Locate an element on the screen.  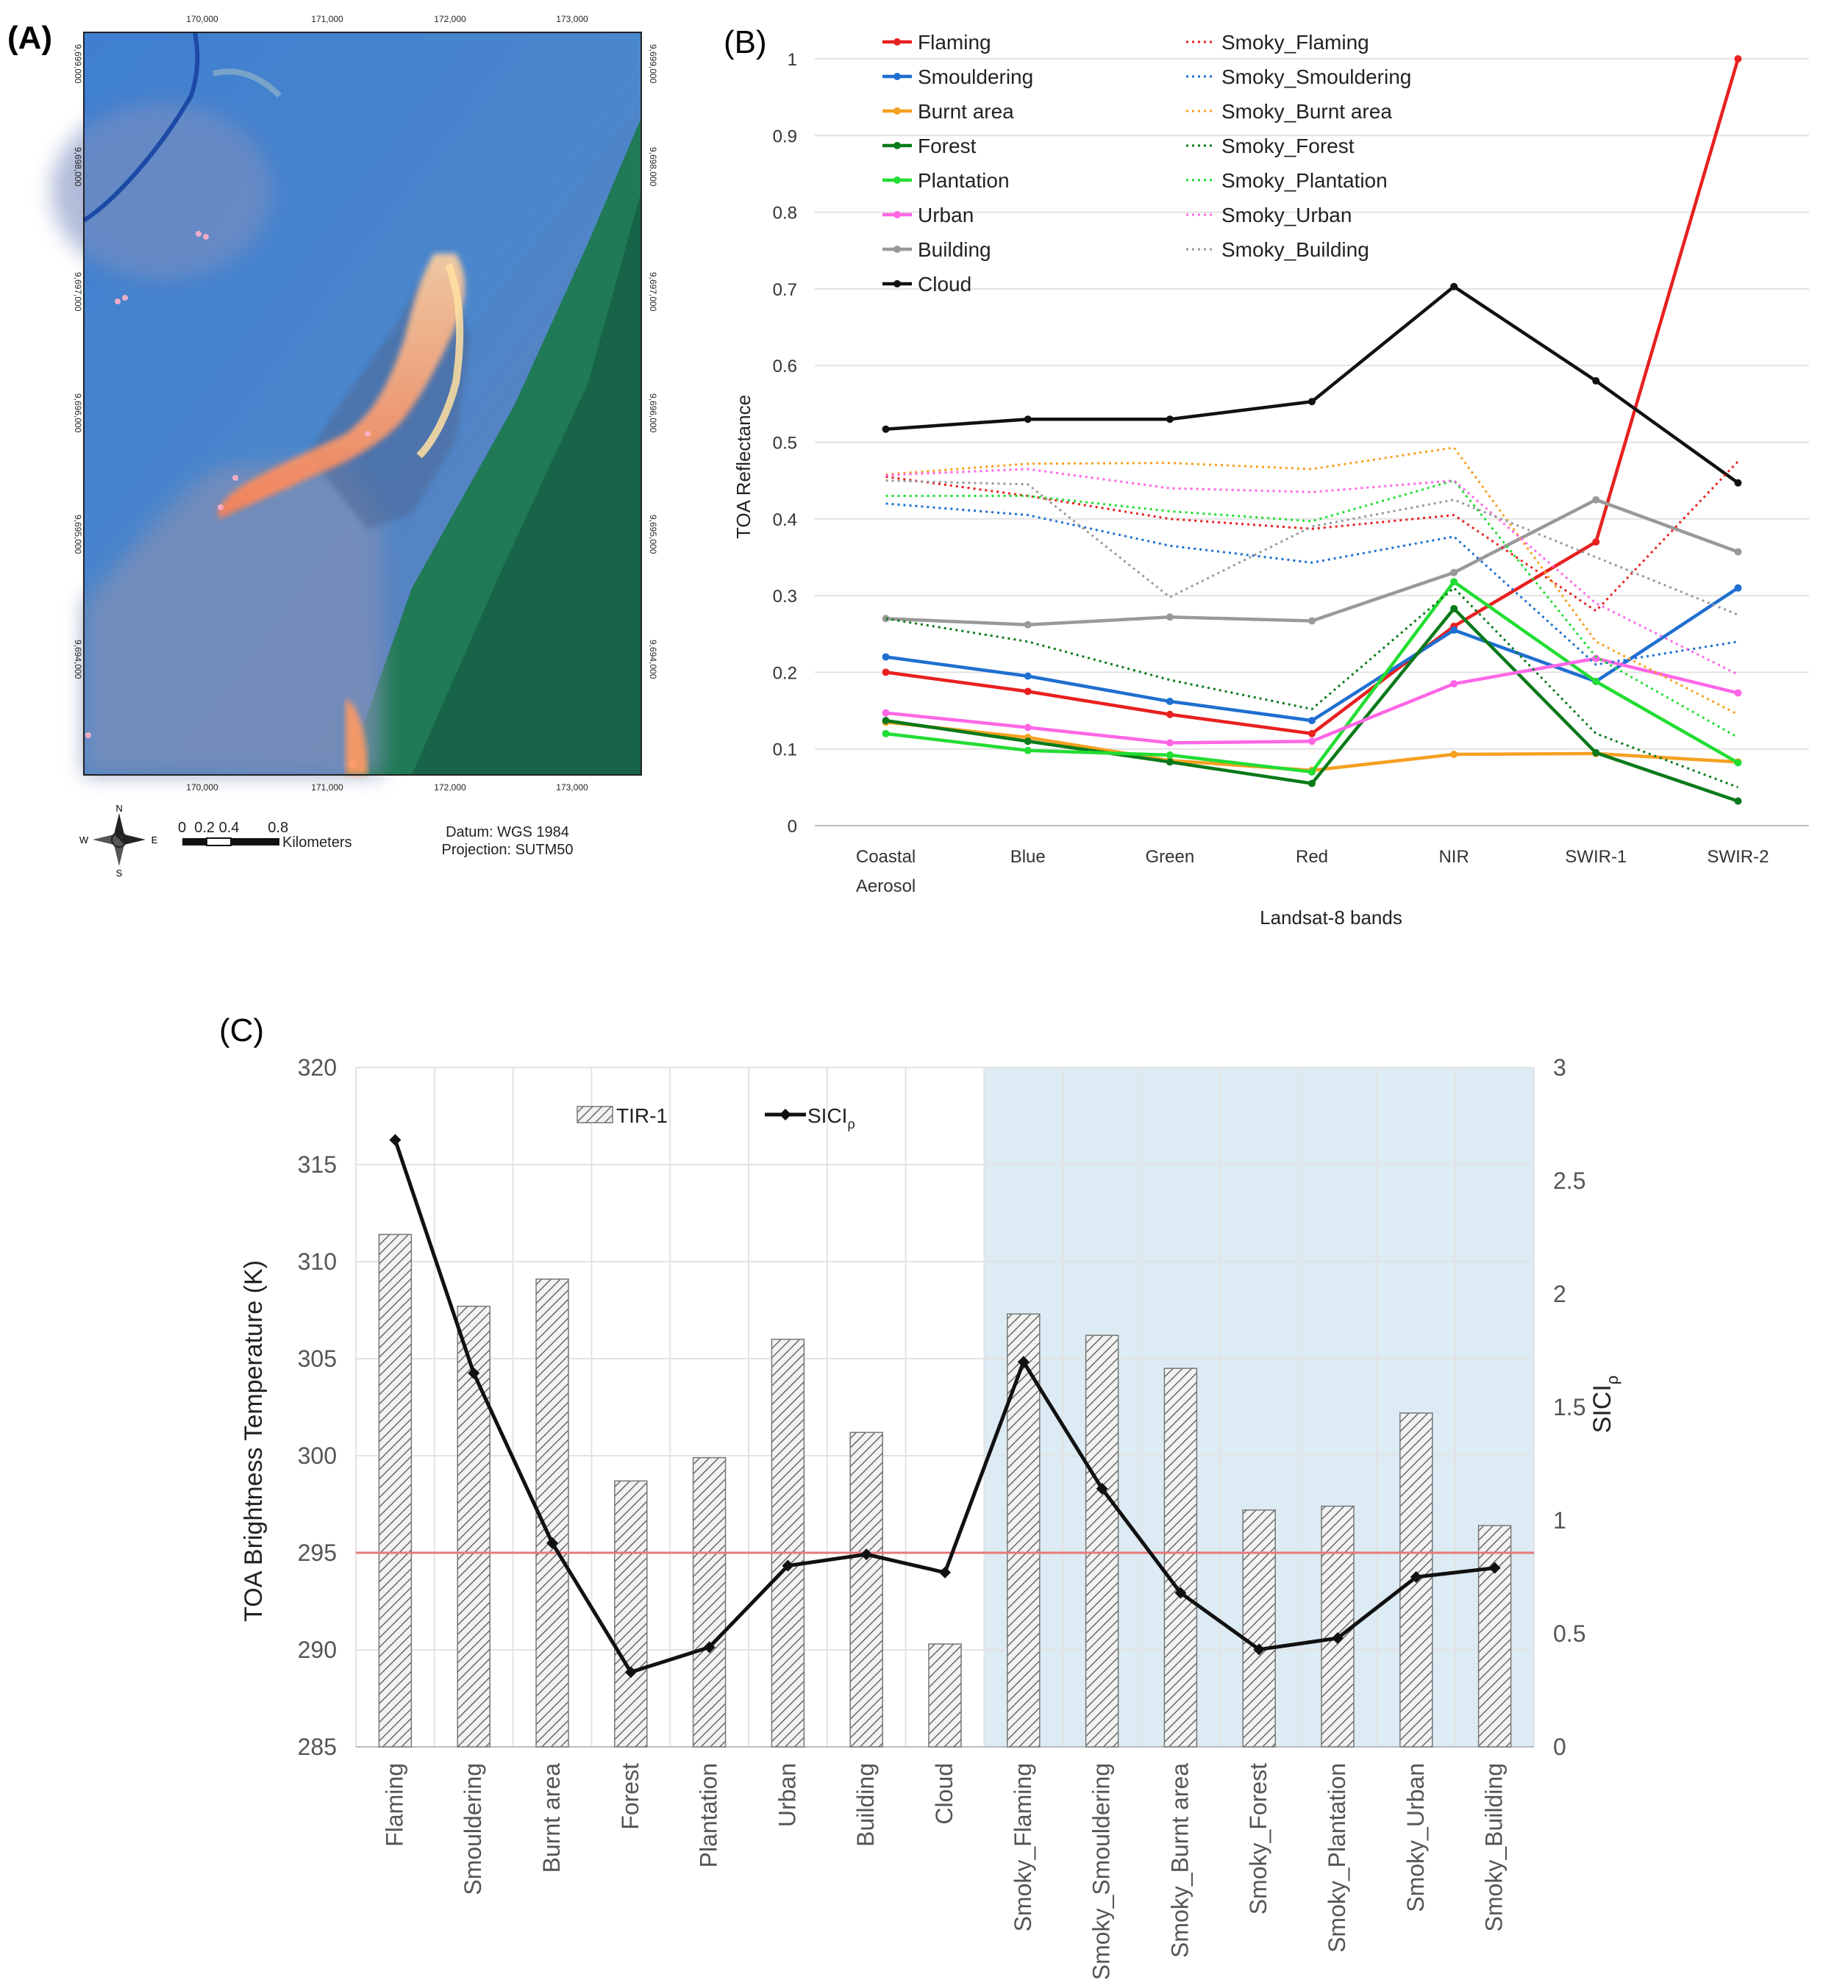
legend-label: Smouldering is located at coordinates (975, 76).